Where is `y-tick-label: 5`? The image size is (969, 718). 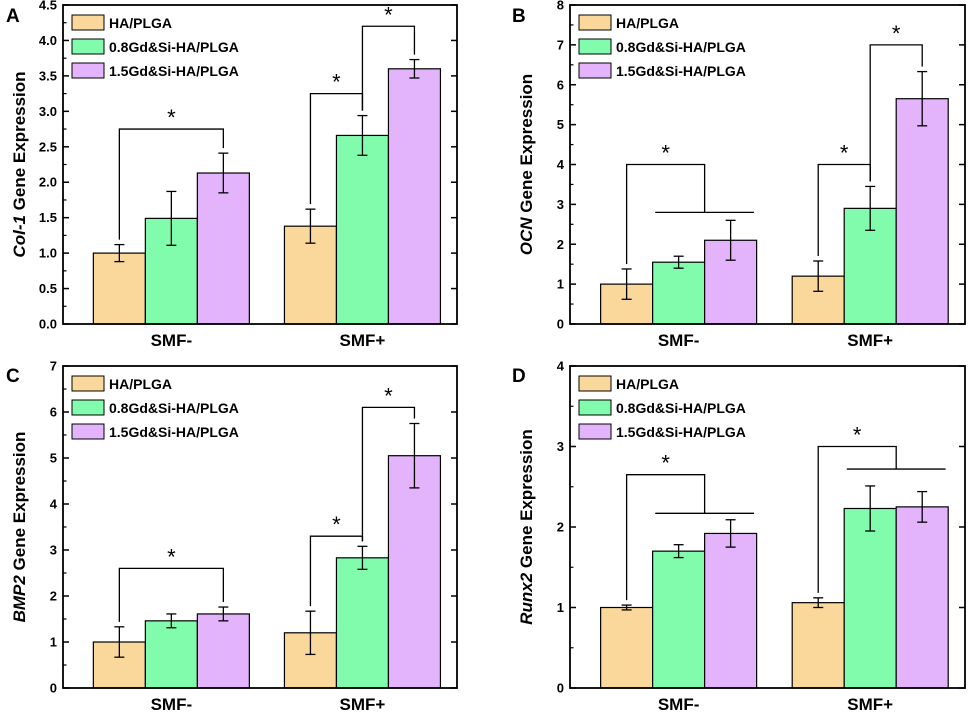
y-tick-label: 5 is located at coordinates (53, 458).